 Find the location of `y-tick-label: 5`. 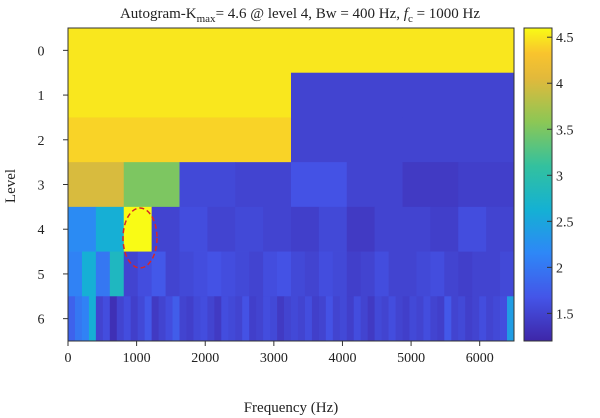

y-tick-label: 5 is located at coordinates (41, 275).